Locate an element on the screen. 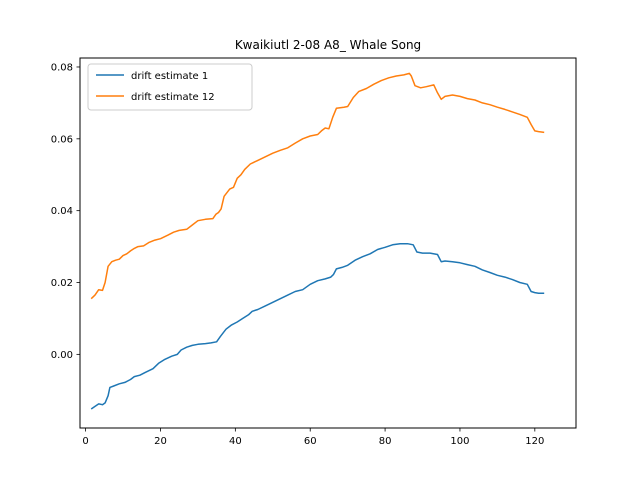  x-tick-label: 120 is located at coordinates (534, 441).